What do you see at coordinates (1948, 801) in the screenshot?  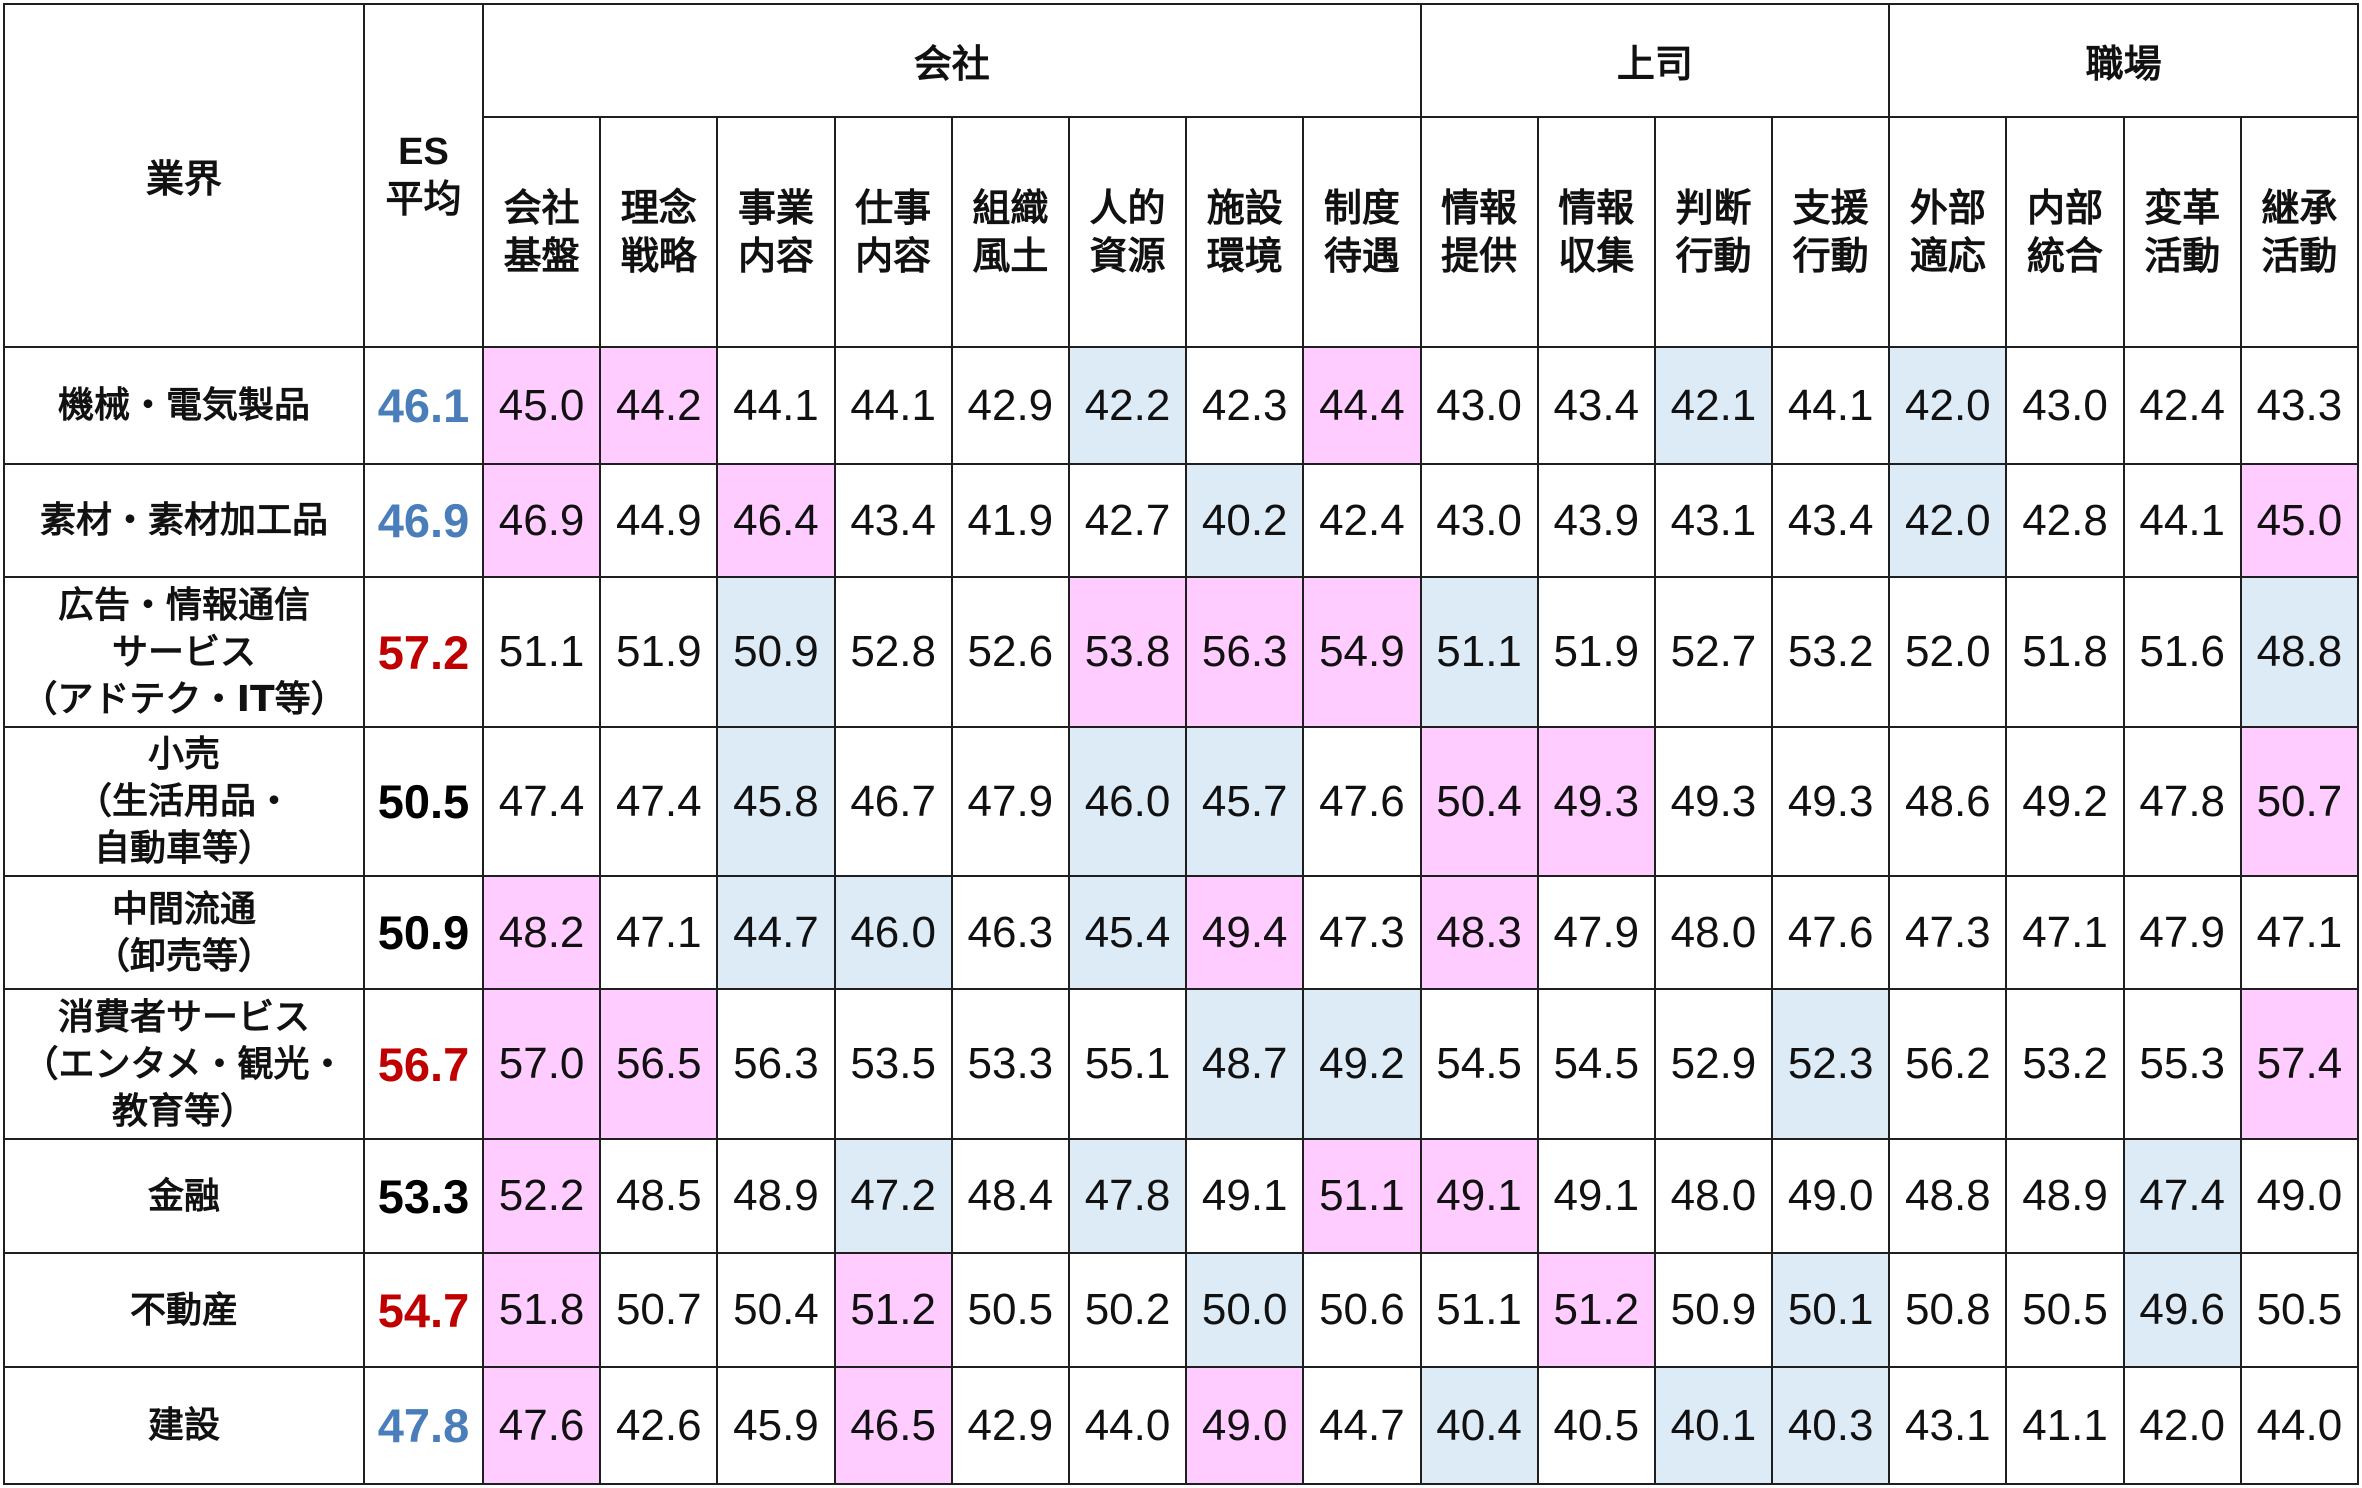 I see `score-cell: 48.6` at bounding box center [1948, 801].